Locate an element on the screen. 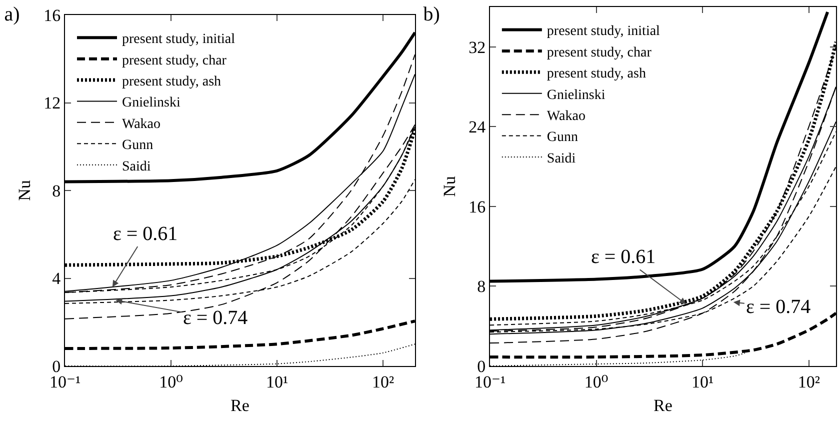  y-tick-label: 32 is located at coordinates (477, 47).